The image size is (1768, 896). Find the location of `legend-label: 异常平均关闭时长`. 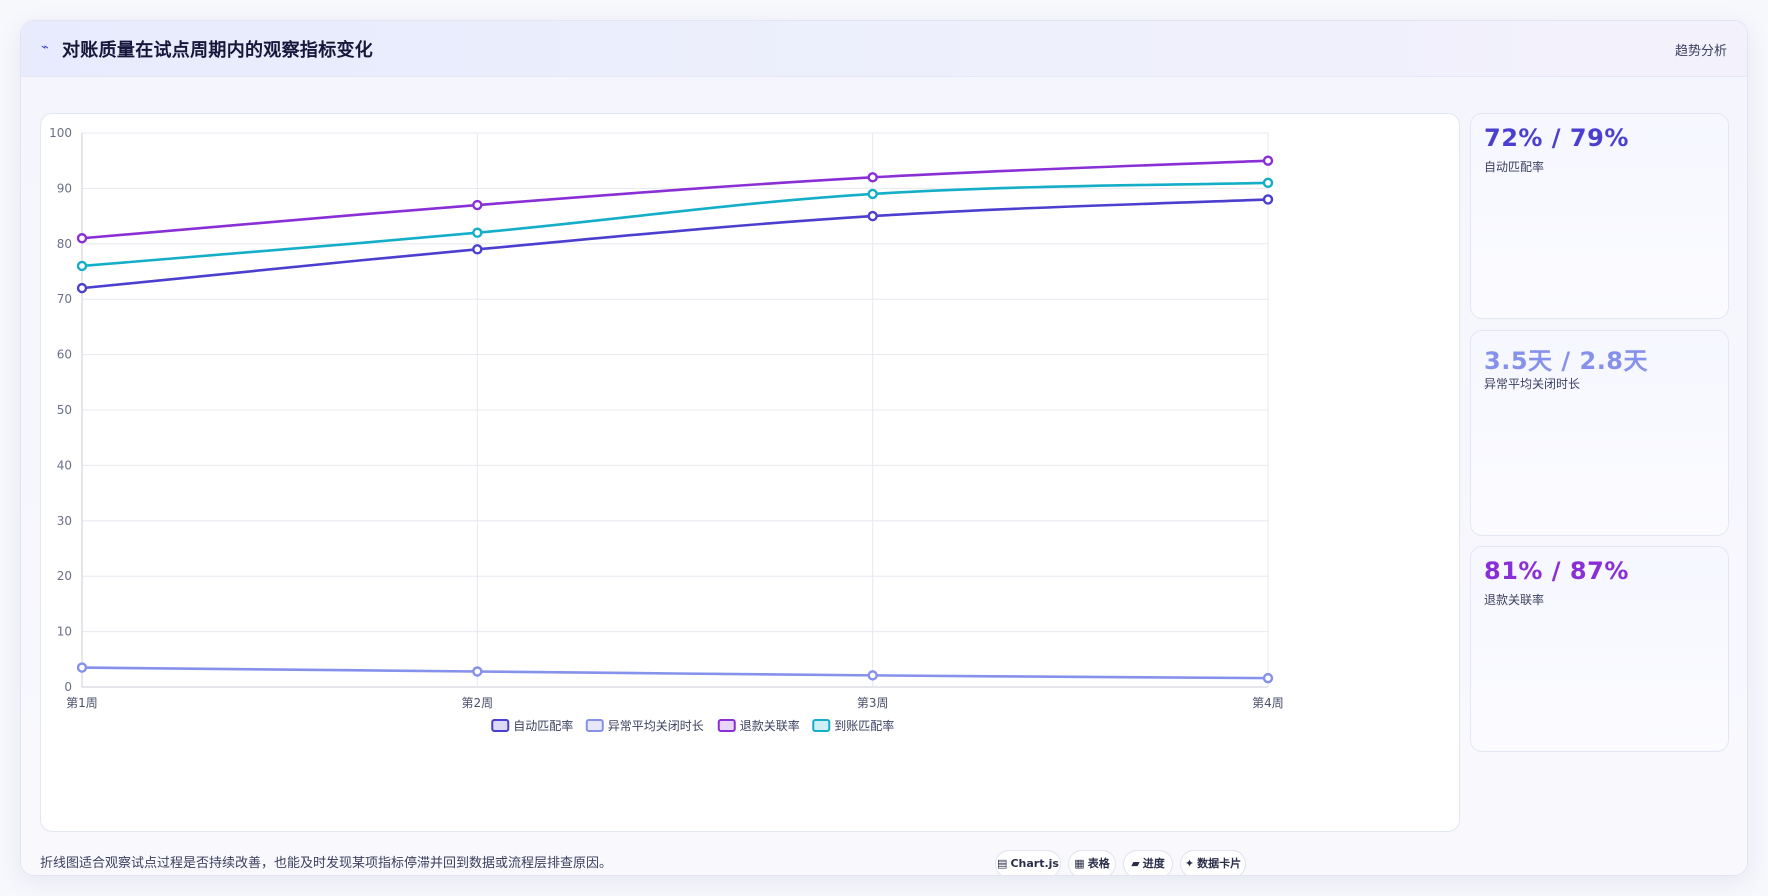

legend-label: 异常平均关闭时长 is located at coordinates (656, 726).